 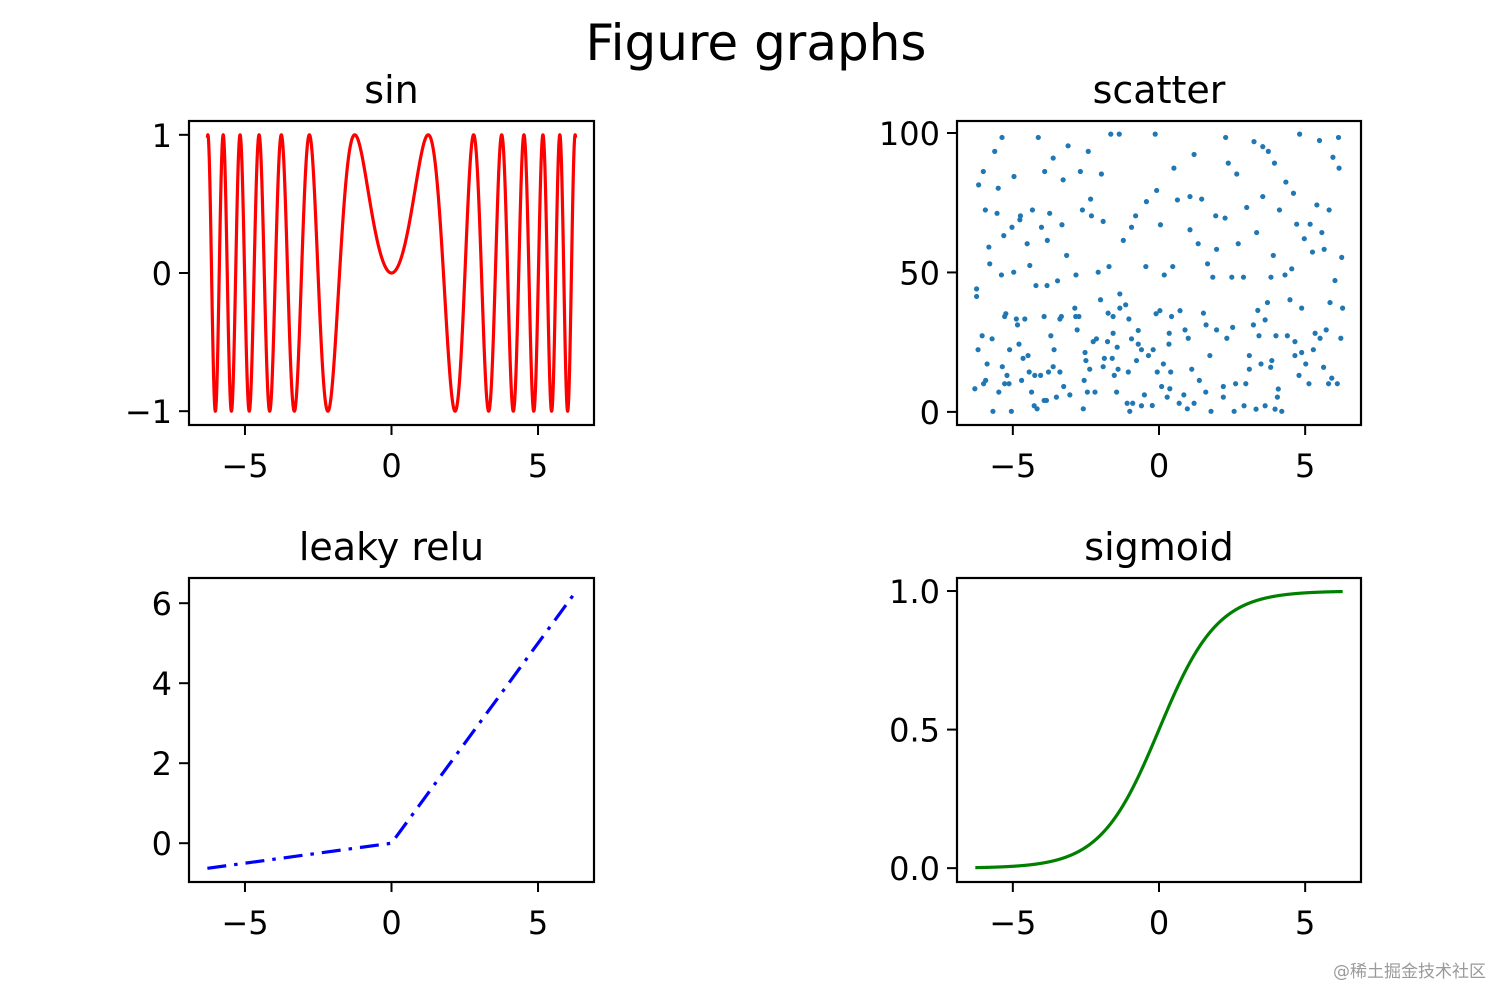 I want to click on series-line, so click(x=1159, y=729).